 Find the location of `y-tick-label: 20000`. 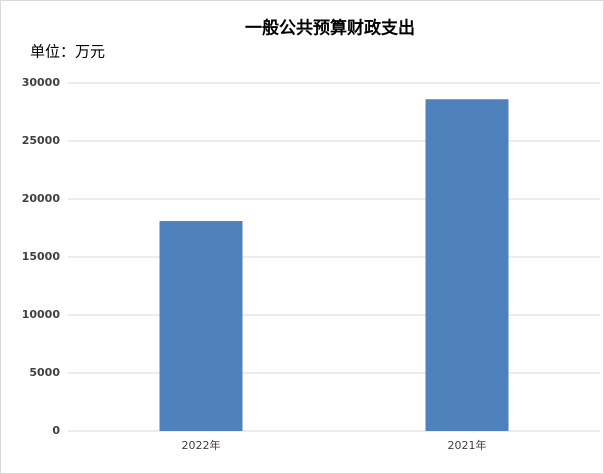

y-tick-label: 20000 is located at coordinates (41, 198).